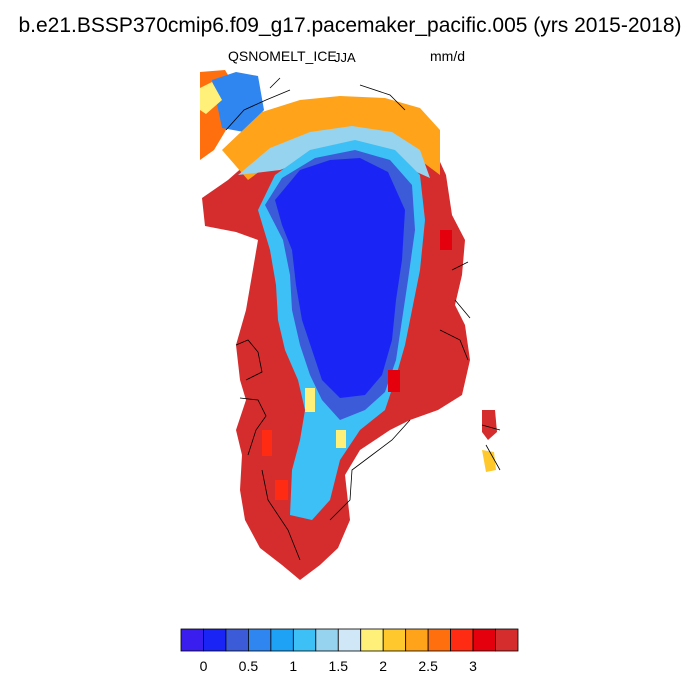  Describe the element at coordinates (383, 666) in the screenshot. I see `colorbar-tick-label: 2` at that location.